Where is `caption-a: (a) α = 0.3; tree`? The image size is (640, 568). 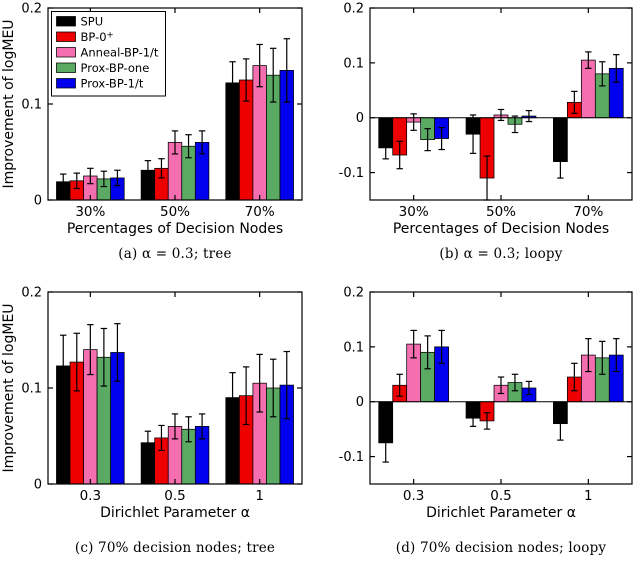 caption-a: (a) α = 0.3; tree is located at coordinates (175, 254).